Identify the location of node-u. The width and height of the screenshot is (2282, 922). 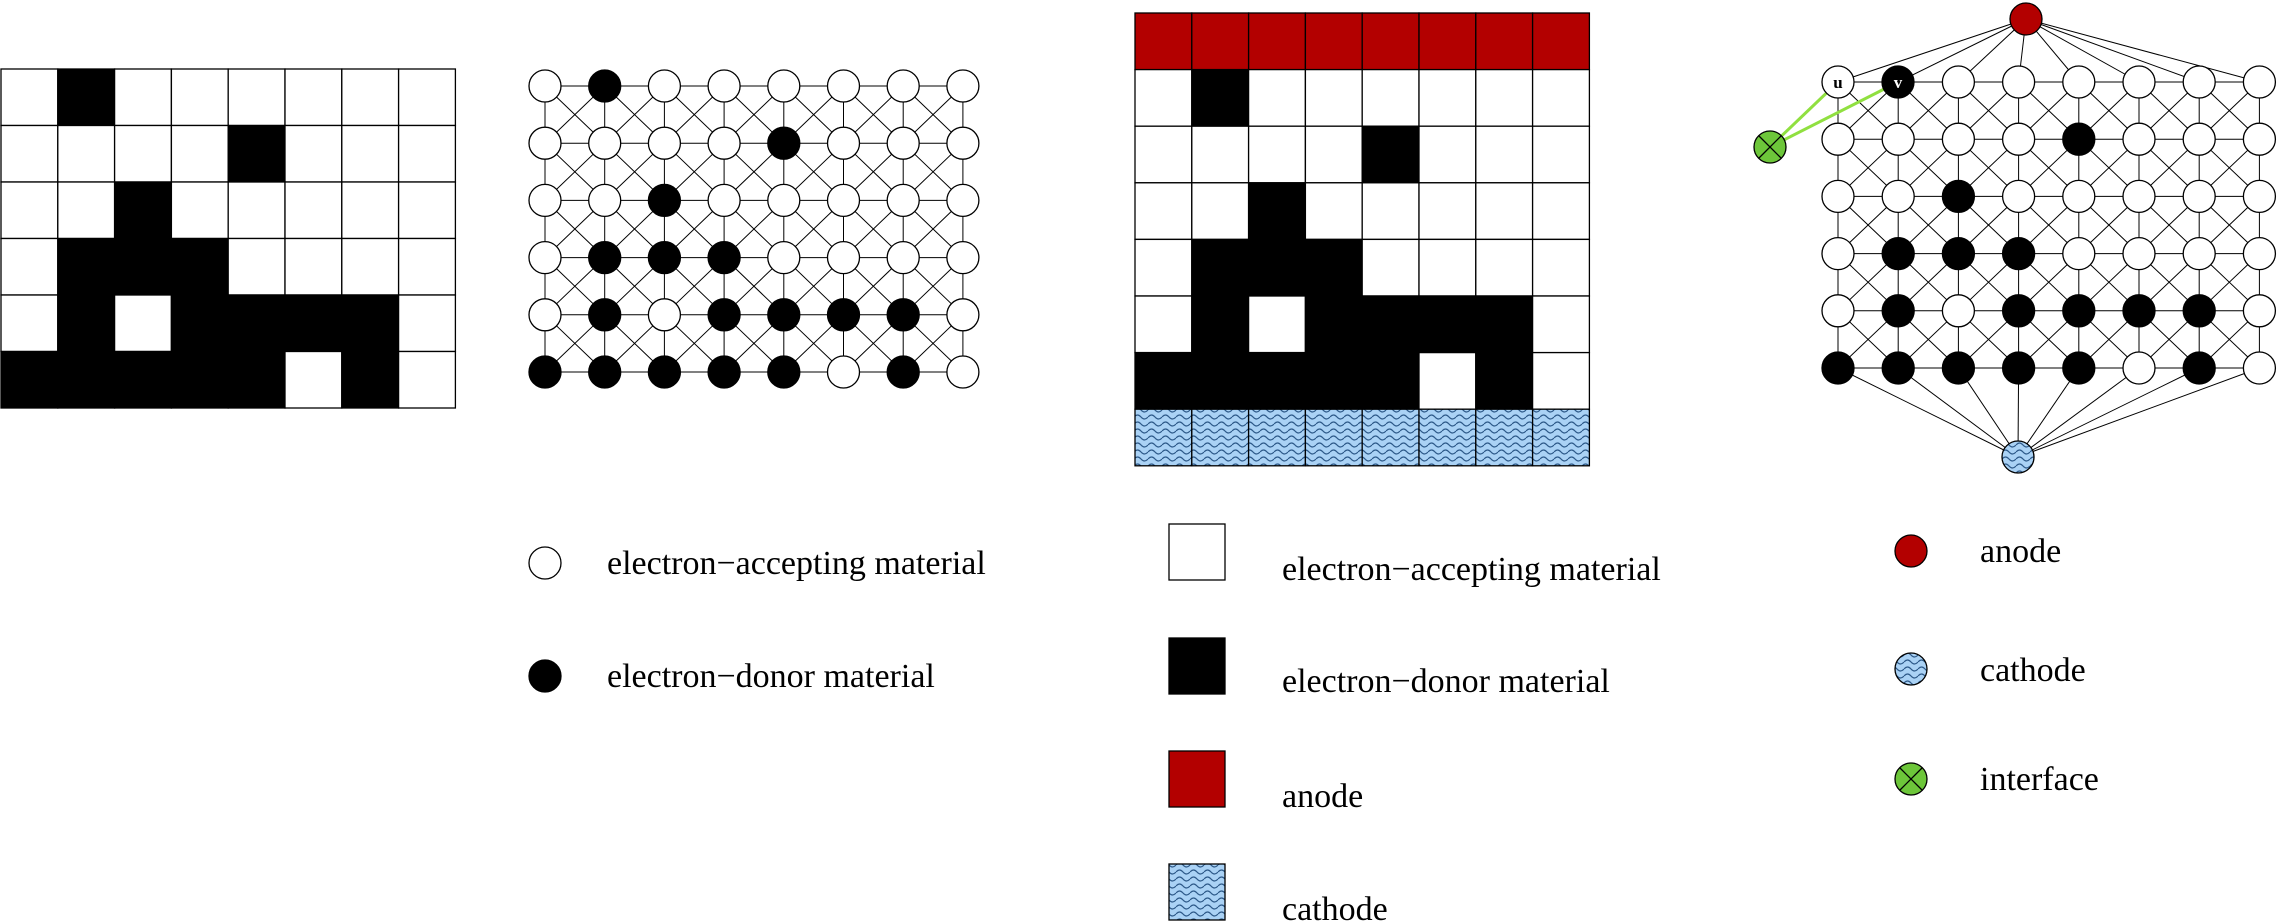
(1838, 82).